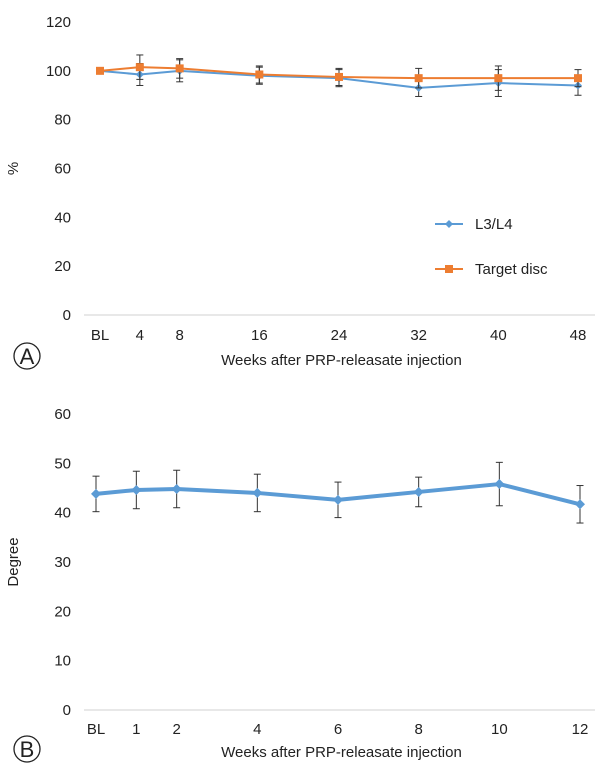 The image size is (600, 765). I want to click on panel-b-x-tick-label: 6, so click(338, 729).